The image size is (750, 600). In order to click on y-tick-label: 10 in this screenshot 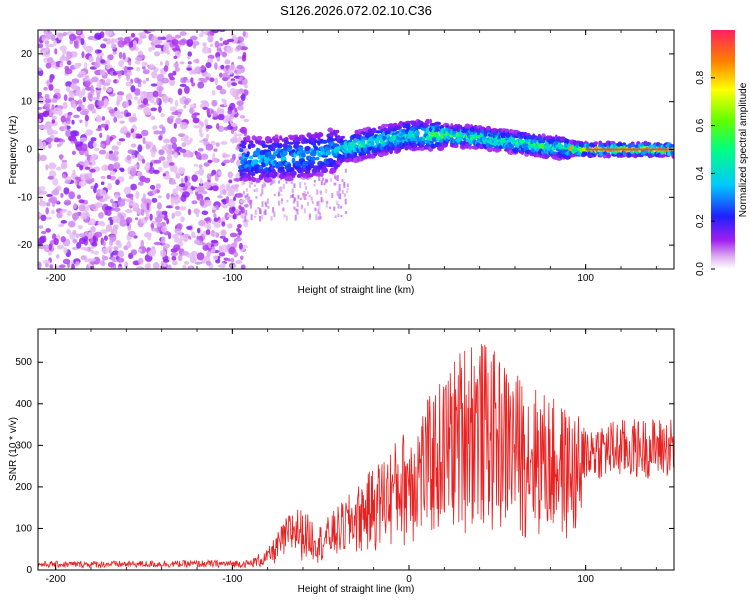, I will do `click(27, 102)`.